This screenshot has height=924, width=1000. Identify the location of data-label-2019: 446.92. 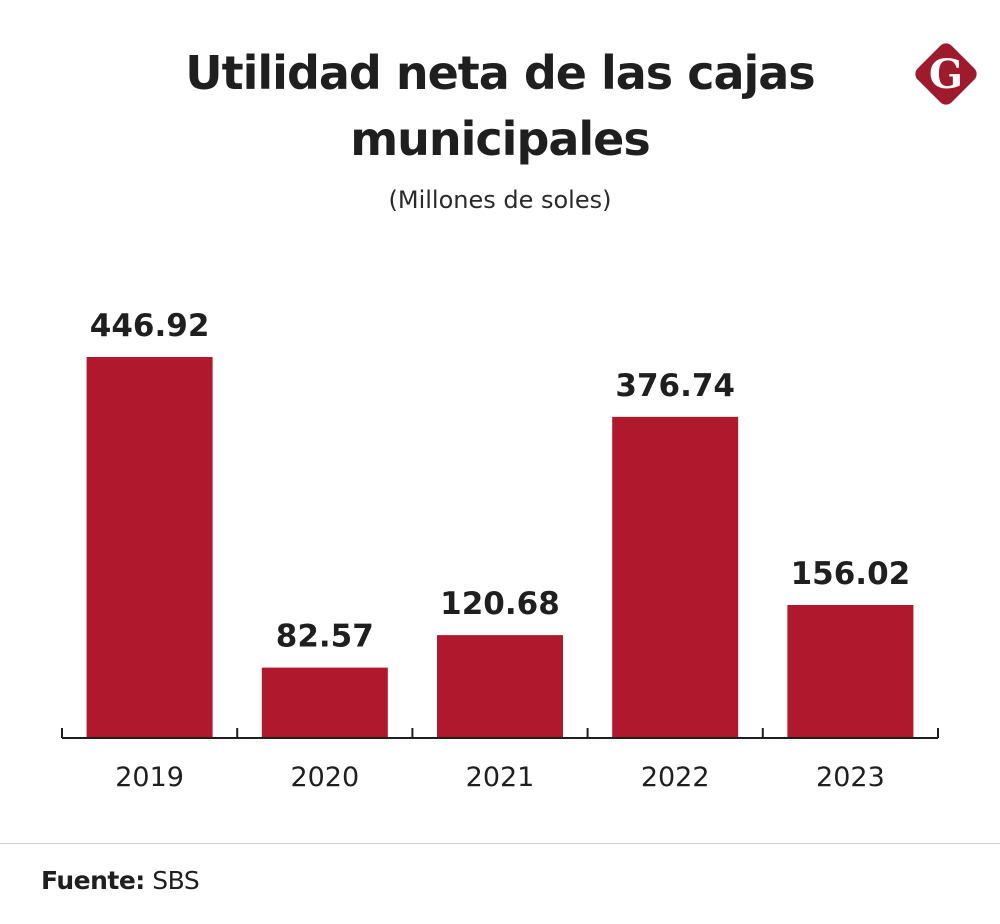
(150, 326).